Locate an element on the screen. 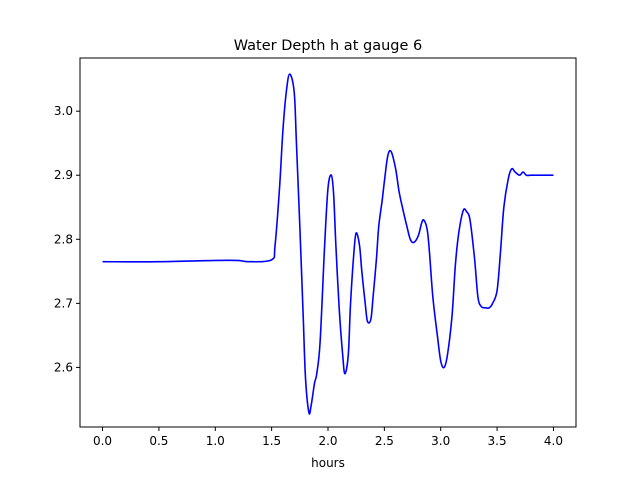 This screenshot has height=480, width=640. y-tick-label: 2.6 is located at coordinates (63, 367).